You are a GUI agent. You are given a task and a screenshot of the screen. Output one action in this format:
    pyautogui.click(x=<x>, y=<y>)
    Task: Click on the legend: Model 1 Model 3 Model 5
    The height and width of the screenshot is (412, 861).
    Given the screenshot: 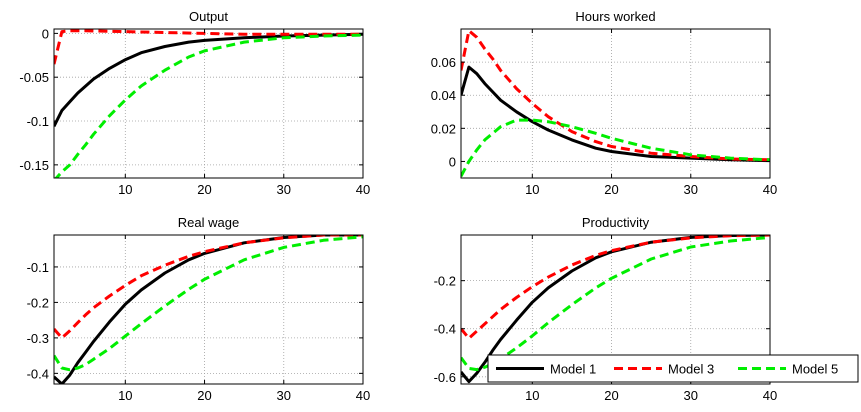 What is the action you would take?
    pyautogui.click(x=673, y=368)
    